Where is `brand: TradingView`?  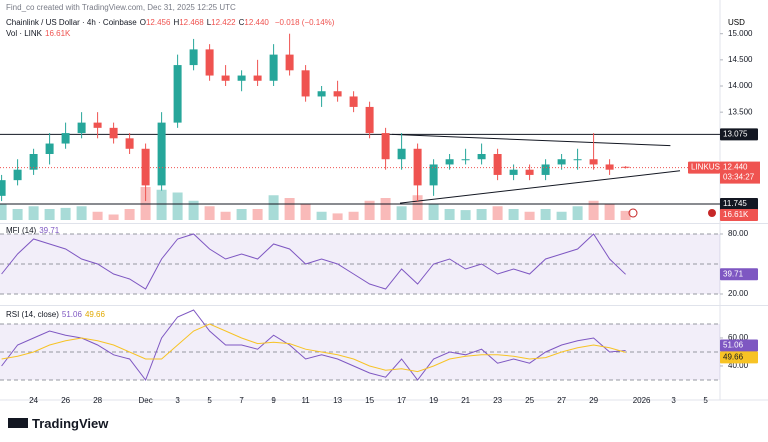
brand: TradingView is located at coordinates (58, 423).